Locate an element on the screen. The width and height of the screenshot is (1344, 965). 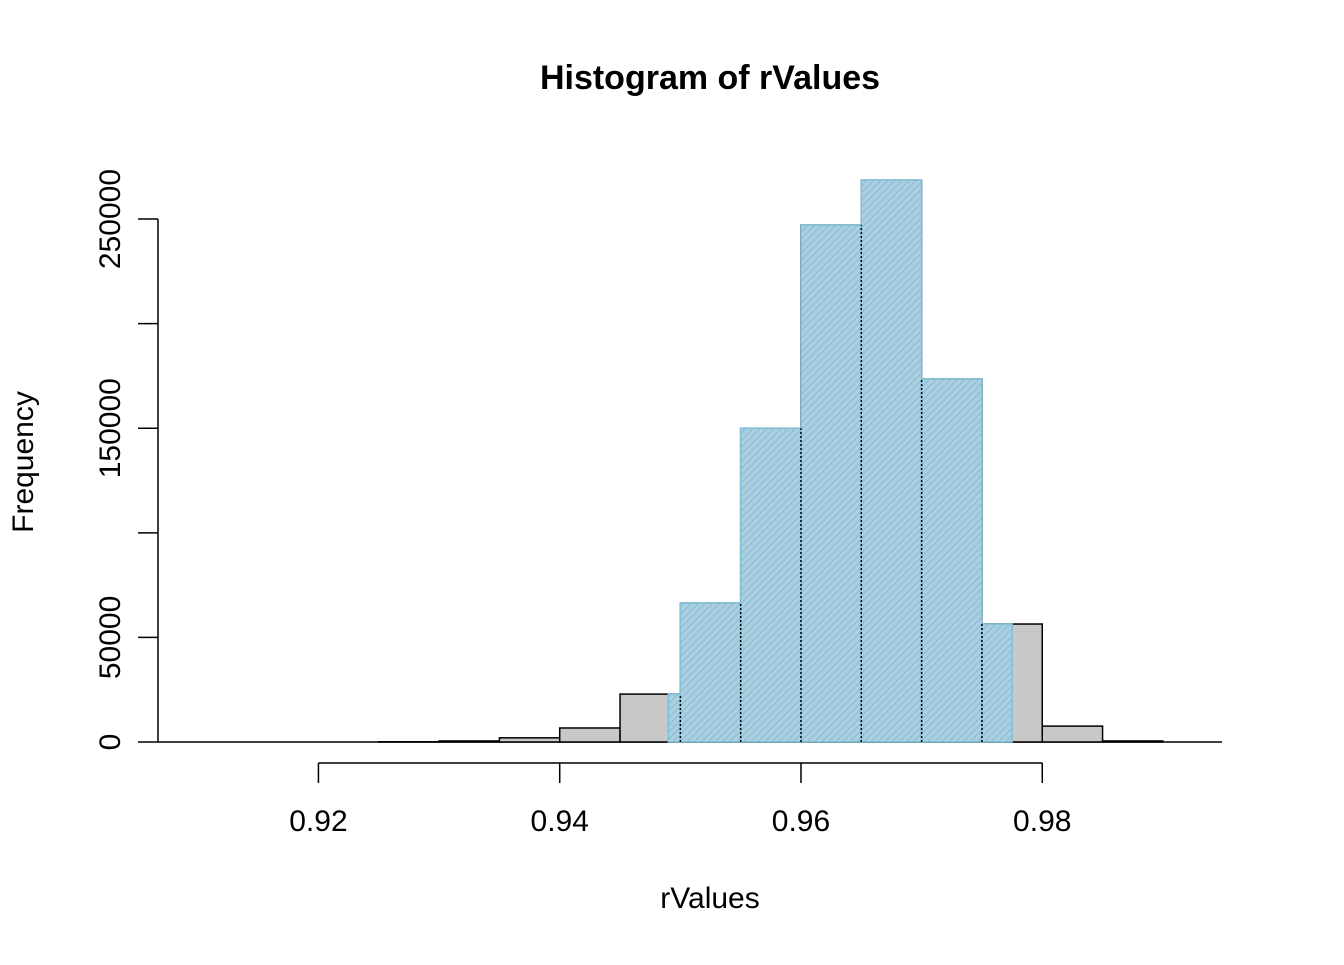
x-tick-label: 0.96 is located at coordinates (801, 821).